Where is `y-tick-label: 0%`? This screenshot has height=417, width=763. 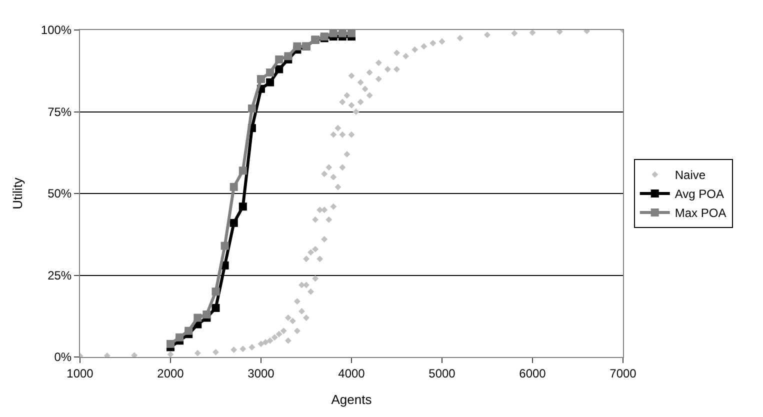 y-tick-label: 0% is located at coordinates (63, 357).